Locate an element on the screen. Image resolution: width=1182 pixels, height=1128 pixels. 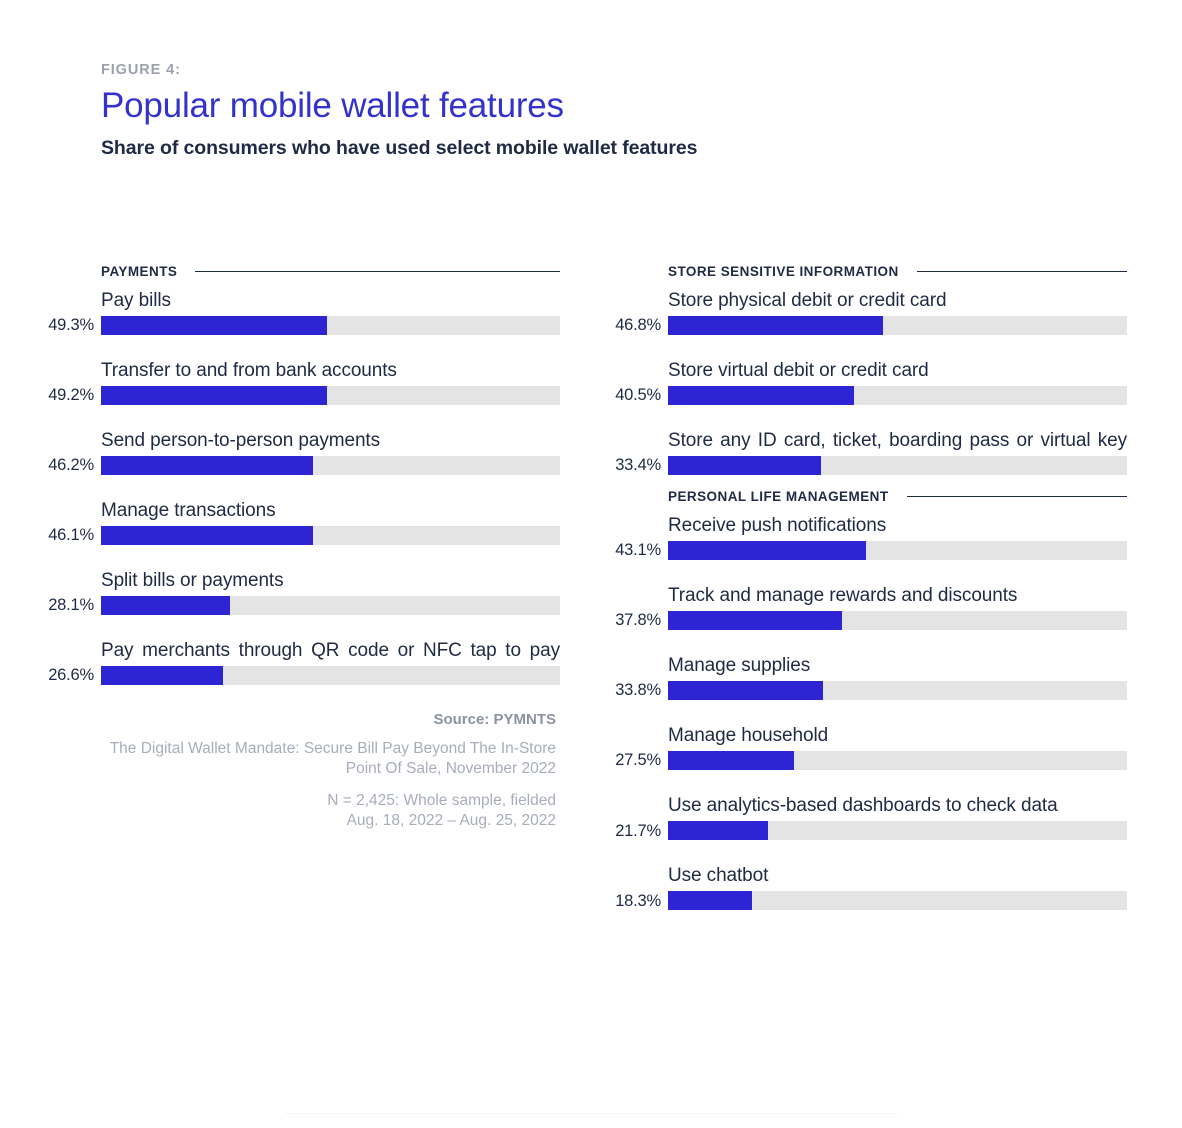
bar-value-label: 46.1% is located at coordinates (71, 535).